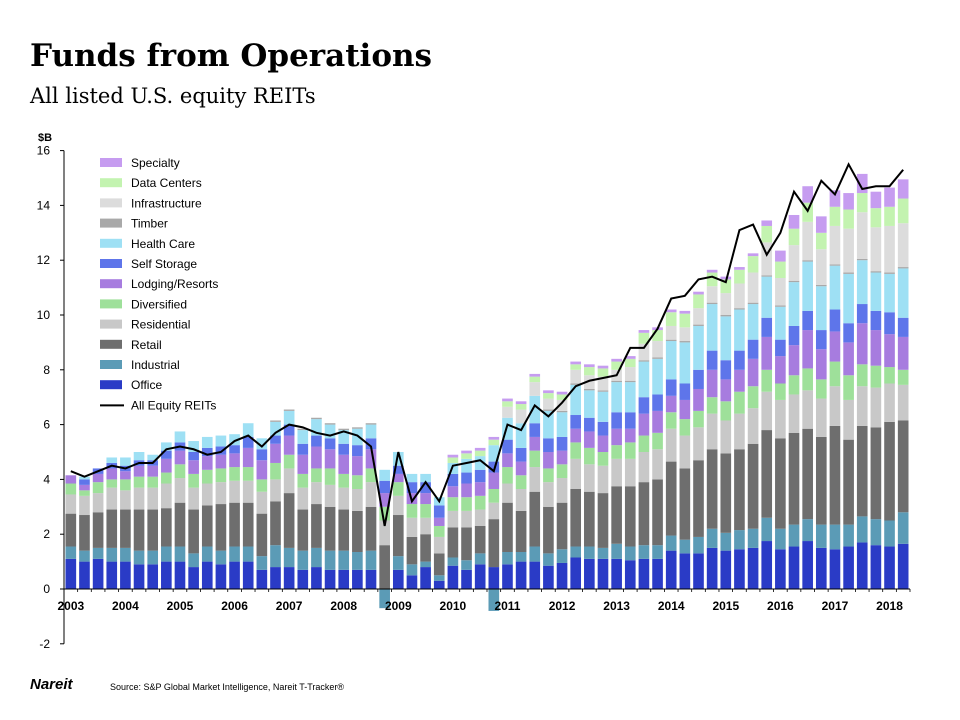  I want to click on x-tick-label: 2011, so click(507, 606).